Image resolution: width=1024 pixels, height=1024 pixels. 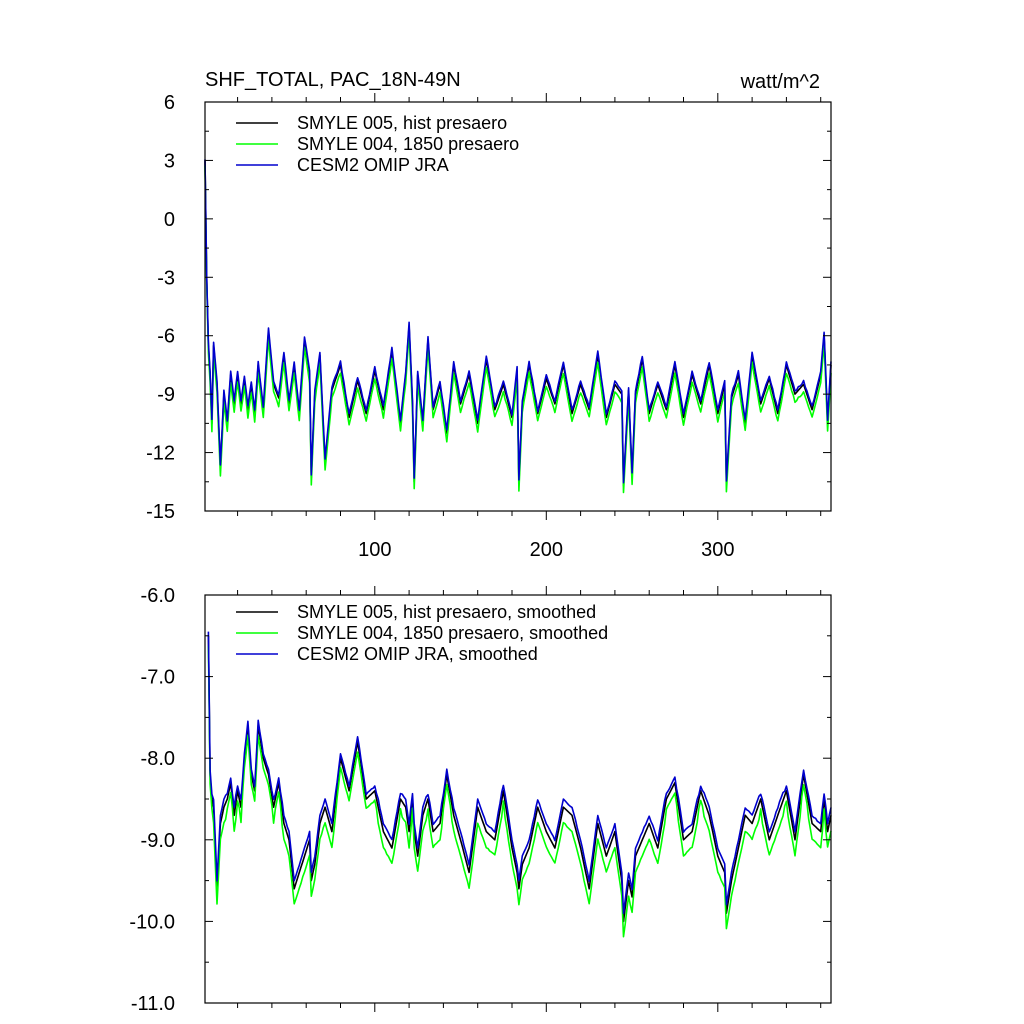 What do you see at coordinates (158, 759) in the screenshot?
I see `y-tick-label: -8.0` at bounding box center [158, 759].